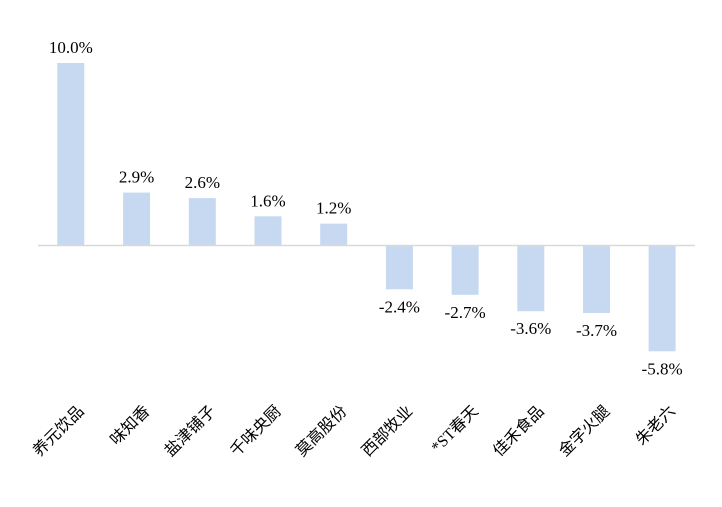  I want to click on value-label-5: 1.2%, so click(333, 208).